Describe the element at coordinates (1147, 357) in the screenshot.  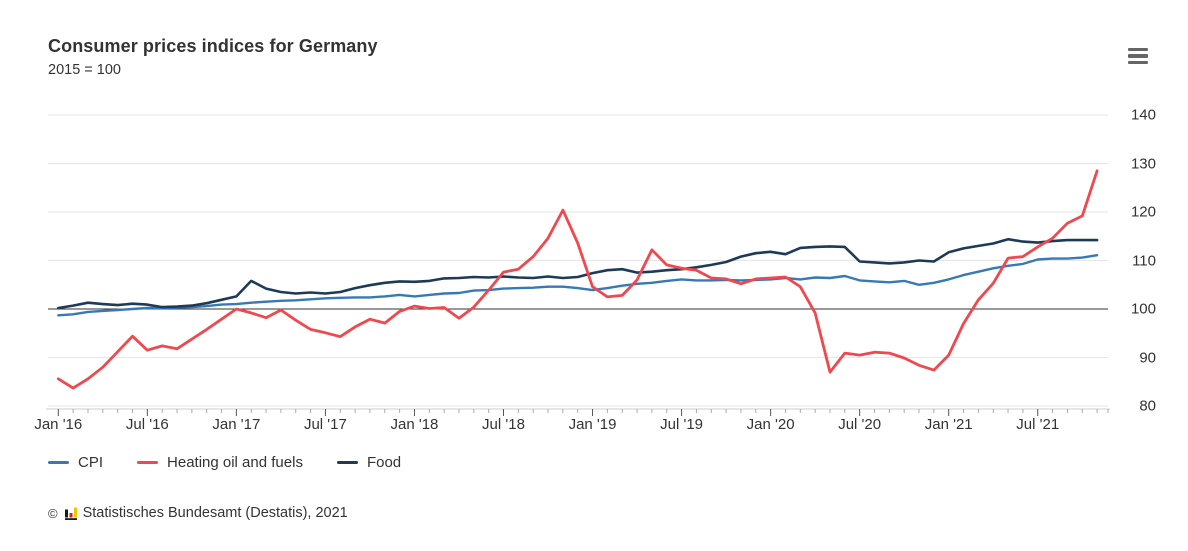
I see `y-axis-label: 90` at that location.